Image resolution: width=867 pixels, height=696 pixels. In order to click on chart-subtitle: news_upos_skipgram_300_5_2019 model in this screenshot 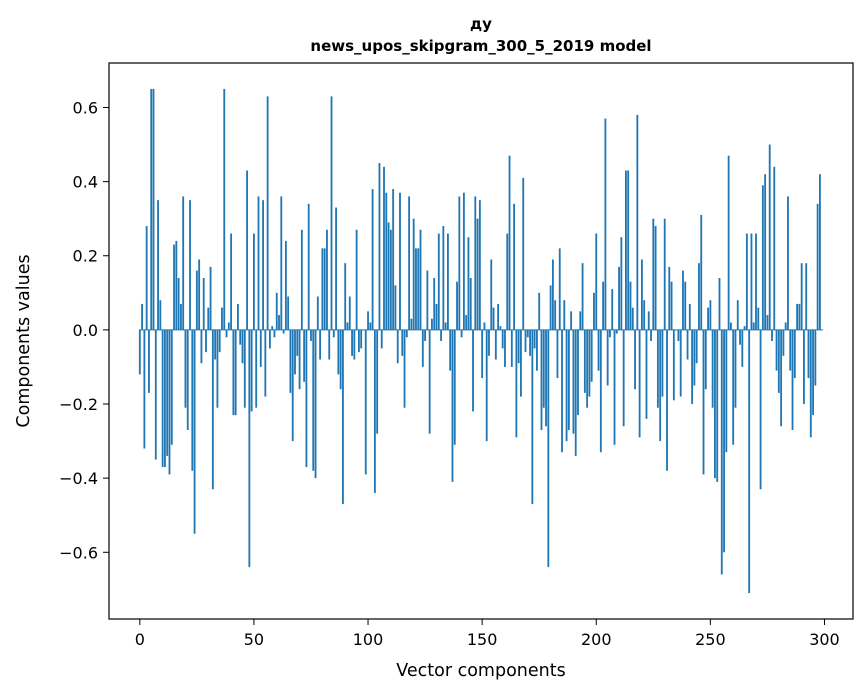, I will do `click(480, 46)`.